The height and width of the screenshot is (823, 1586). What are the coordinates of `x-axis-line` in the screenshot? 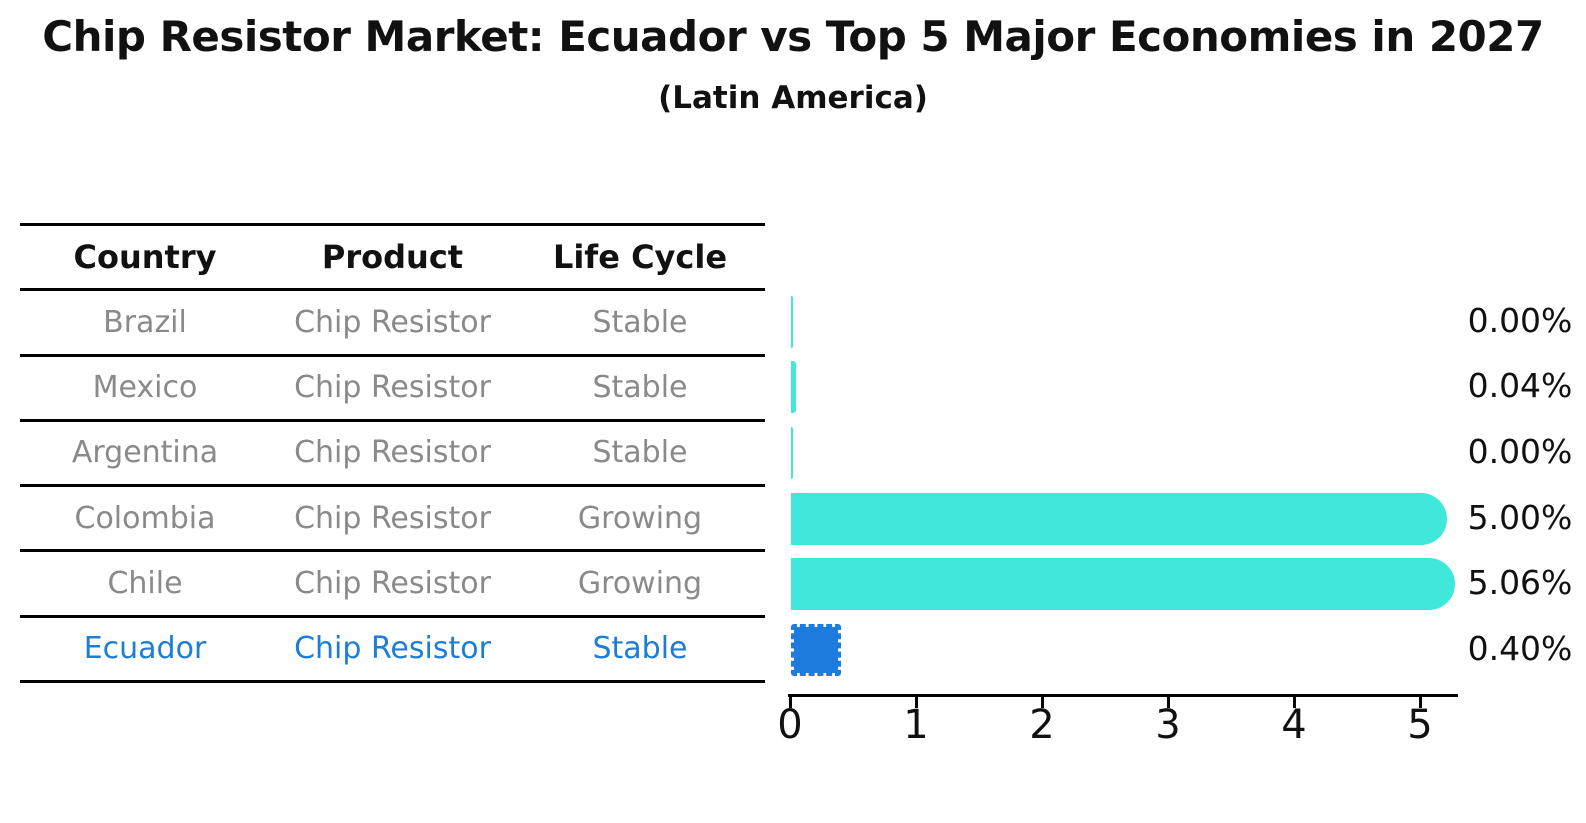 It's located at (1123, 695).